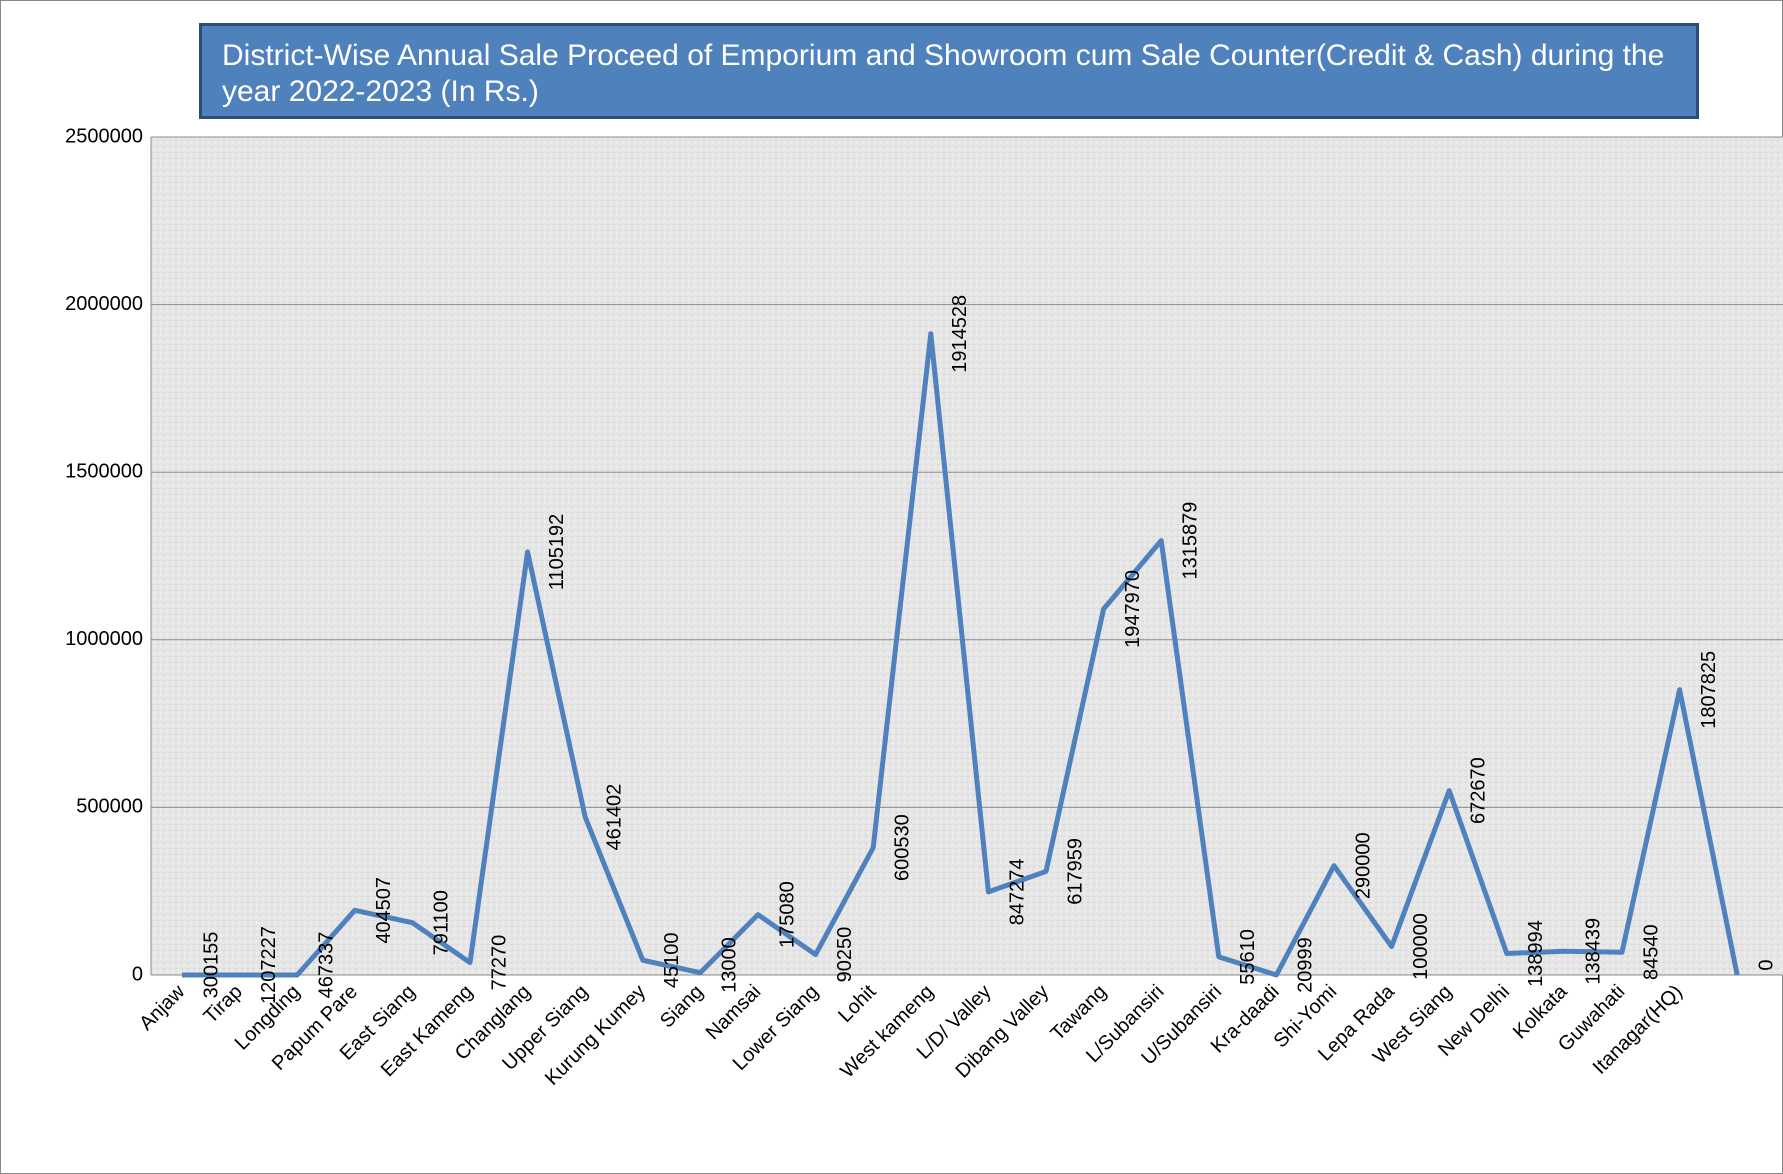 Image resolution: width=1783 pixels, height=1174 pixels. What do you see at coordinates (614, 817) in the screenshot?
I see `data-label: 461402` at bounding box center [614, 817].